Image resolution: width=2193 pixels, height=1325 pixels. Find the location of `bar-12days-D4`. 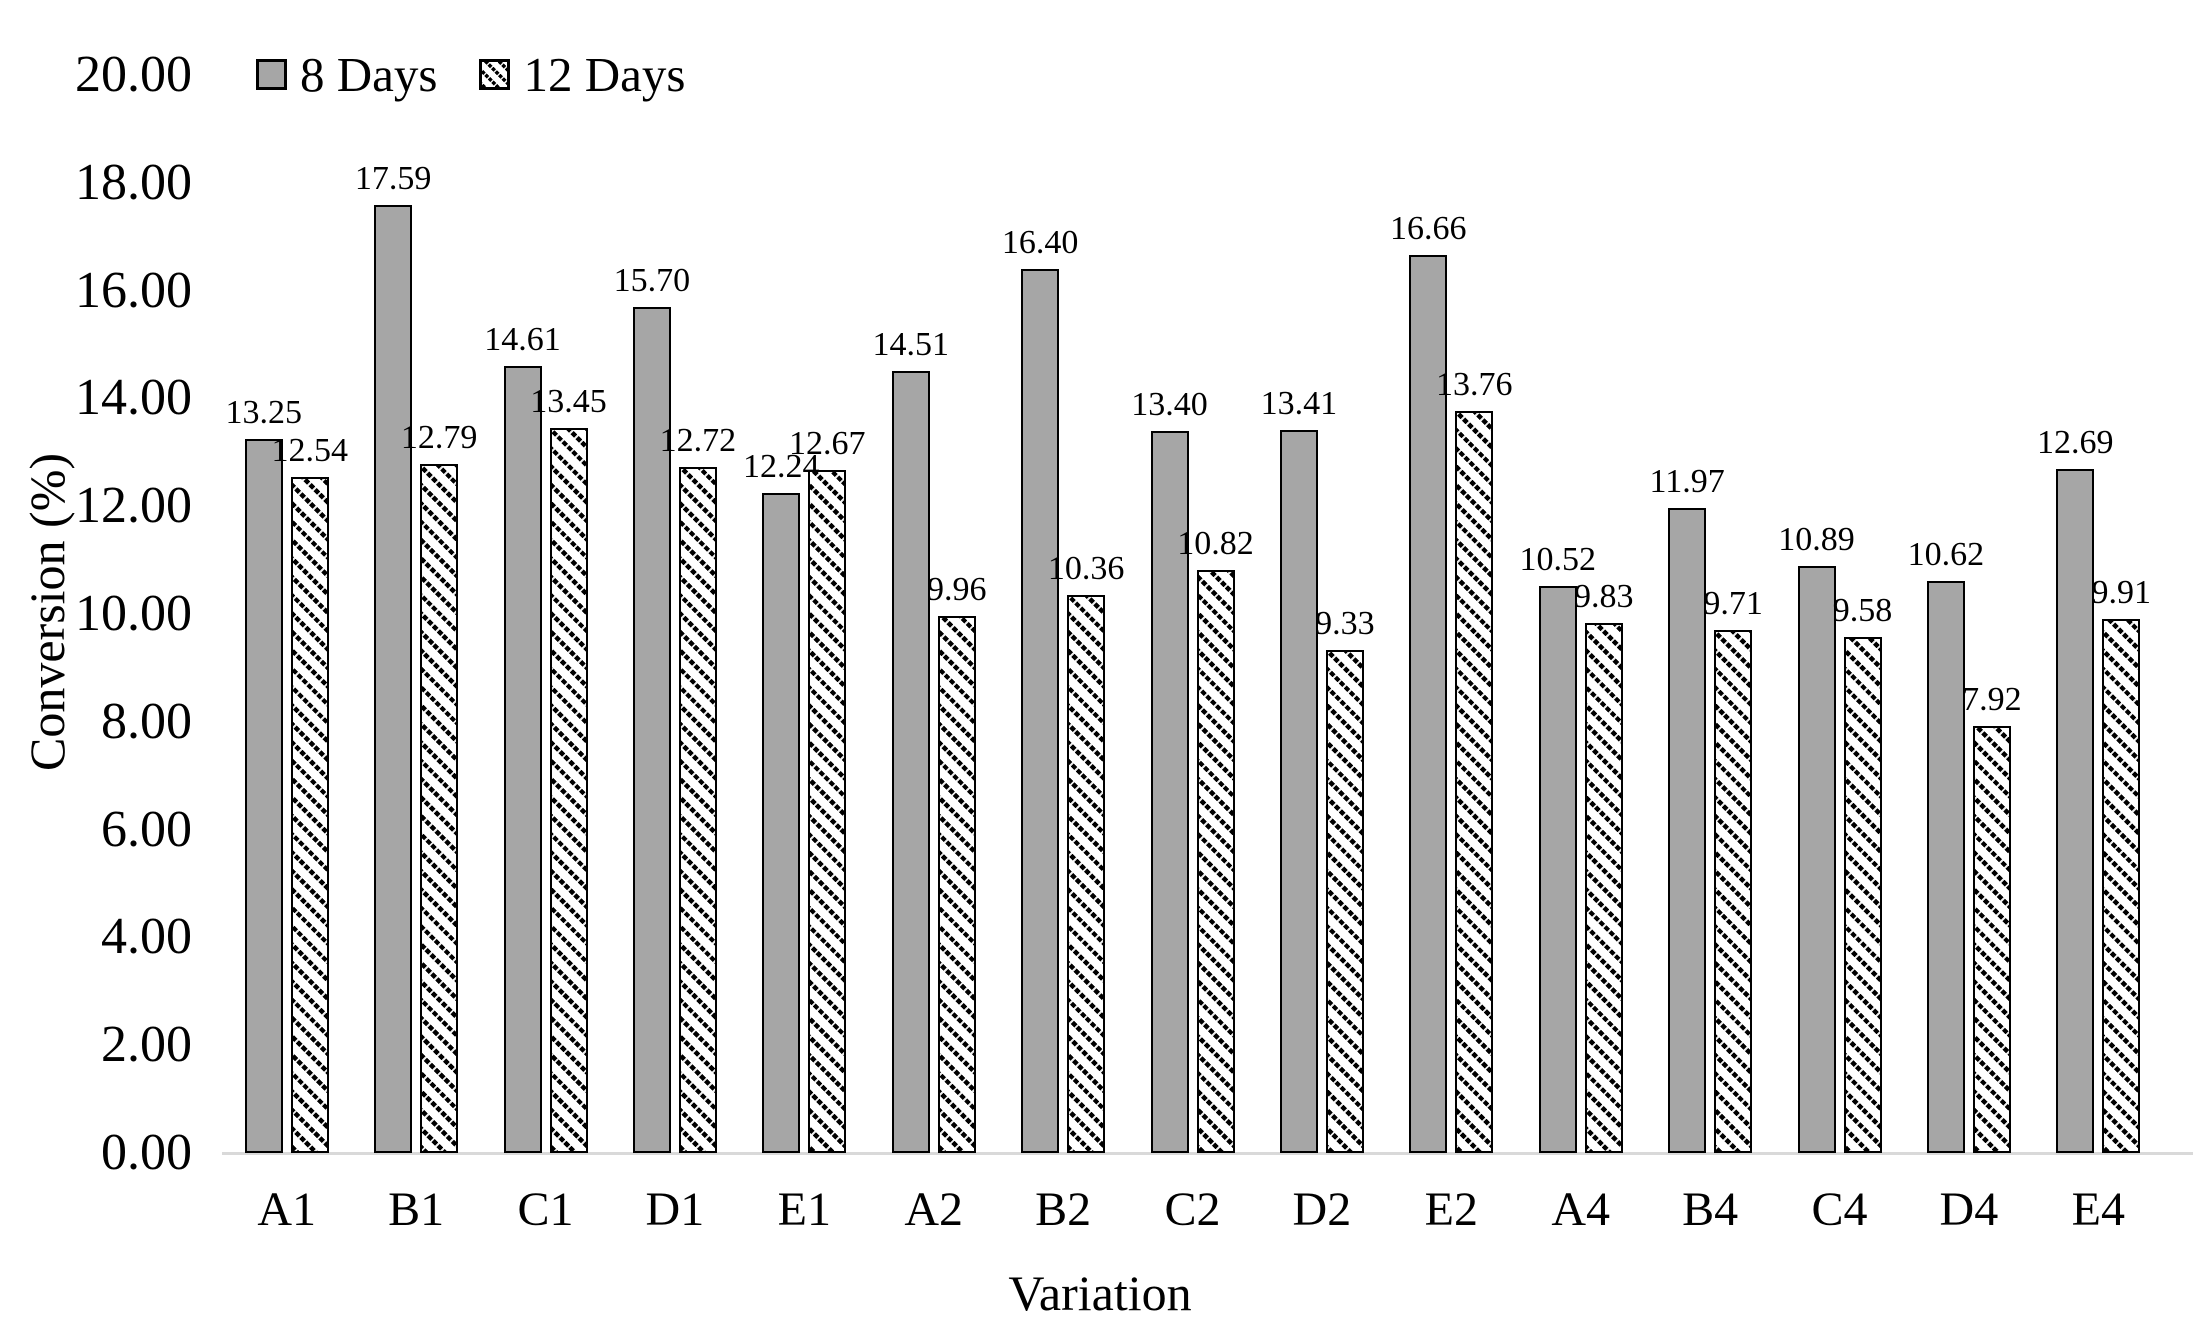

bar-12days-D4 is located at coordinates (1991, 939).